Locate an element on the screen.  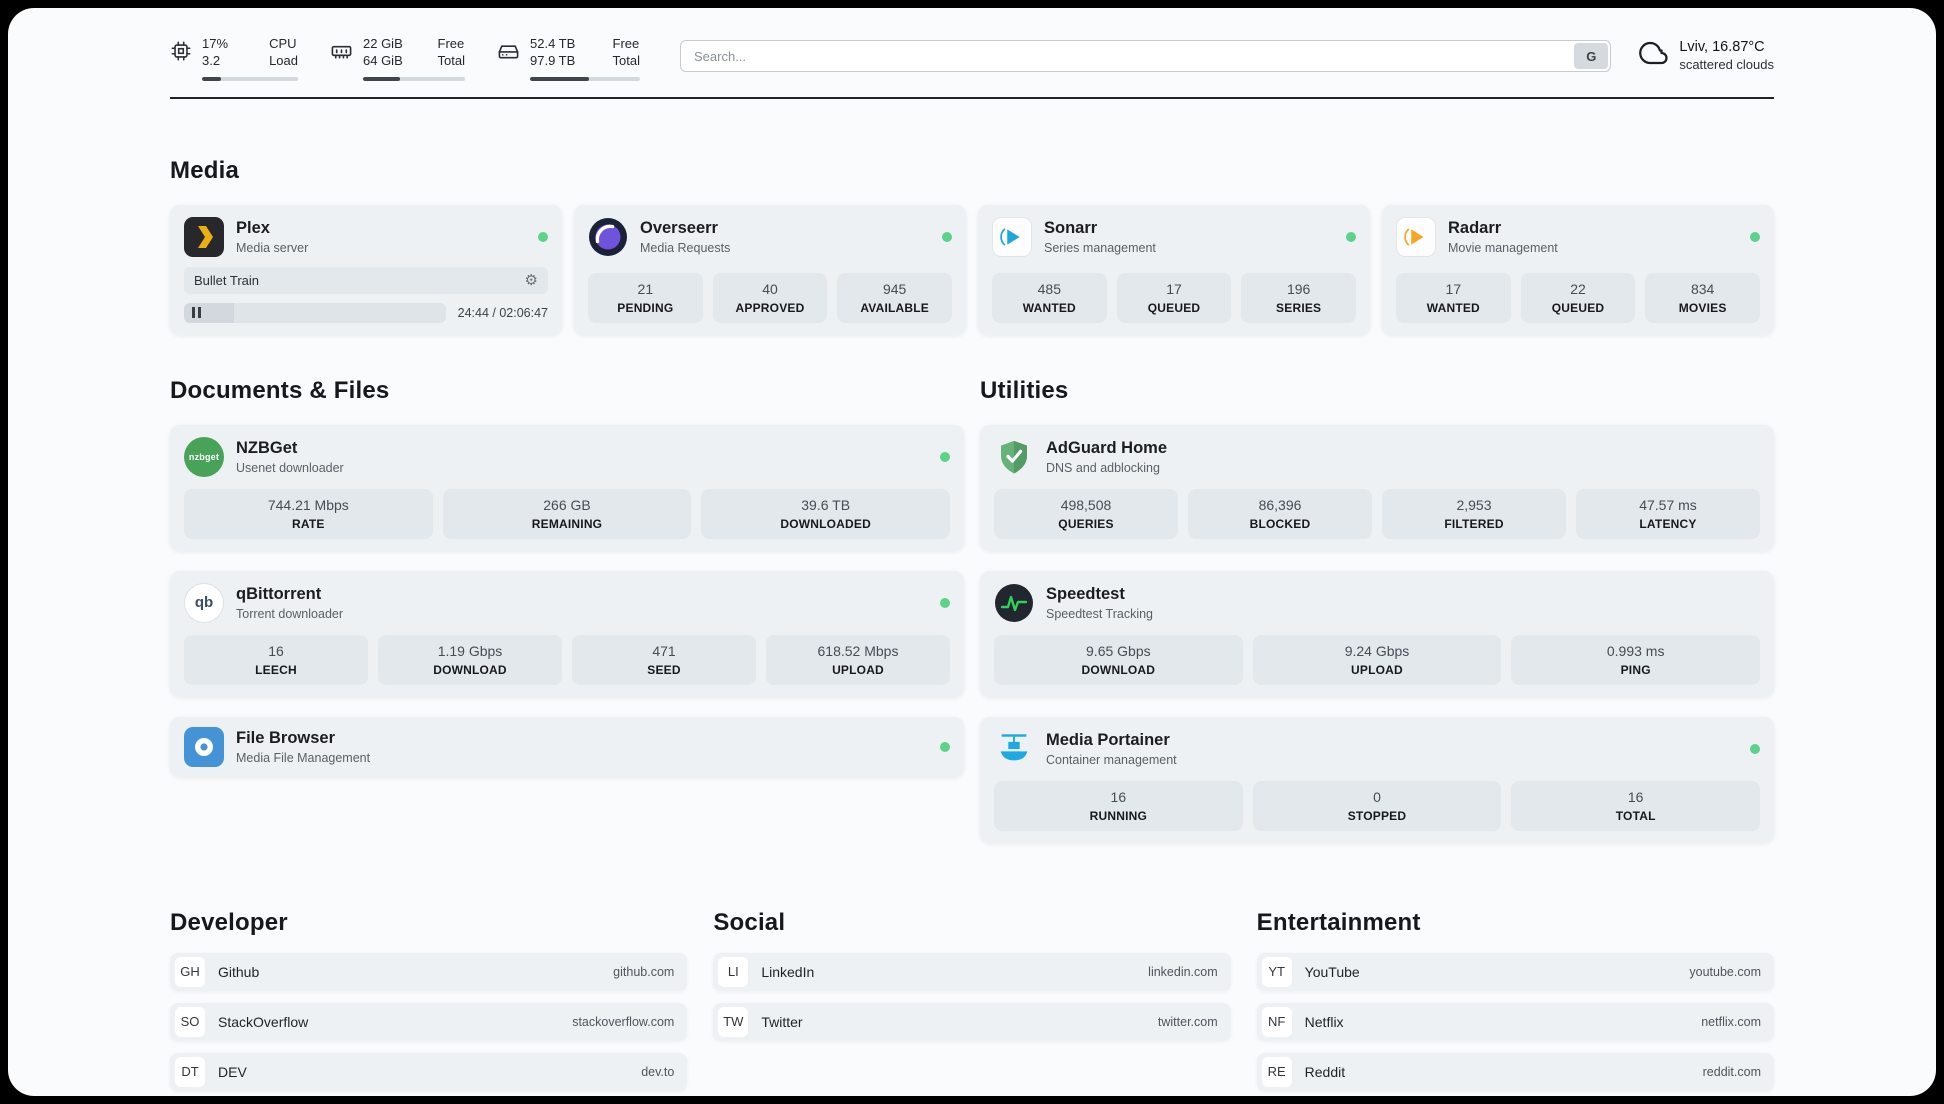
app-subtitle: Speedtest Tracking is located at coordinates (1100, 613).